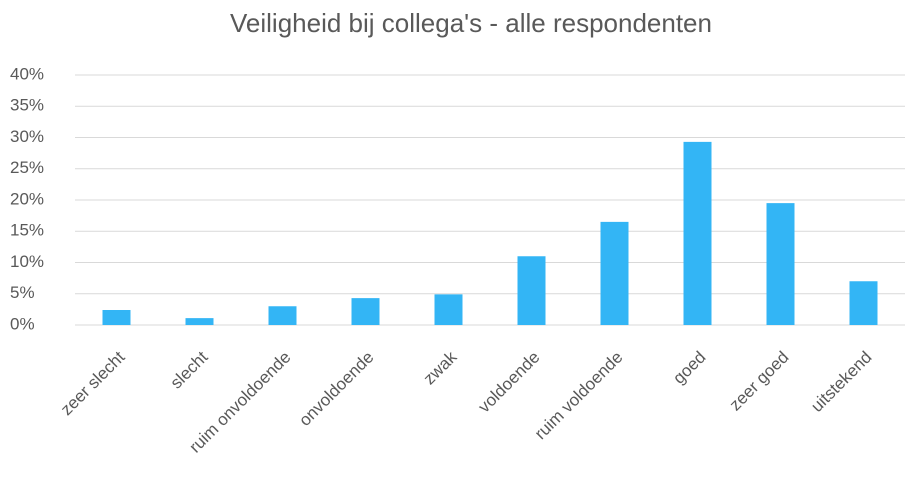  Describe the element at coordinates (509, 382) in the screenshot. I see `x-tick-label: voldoende` at that location.